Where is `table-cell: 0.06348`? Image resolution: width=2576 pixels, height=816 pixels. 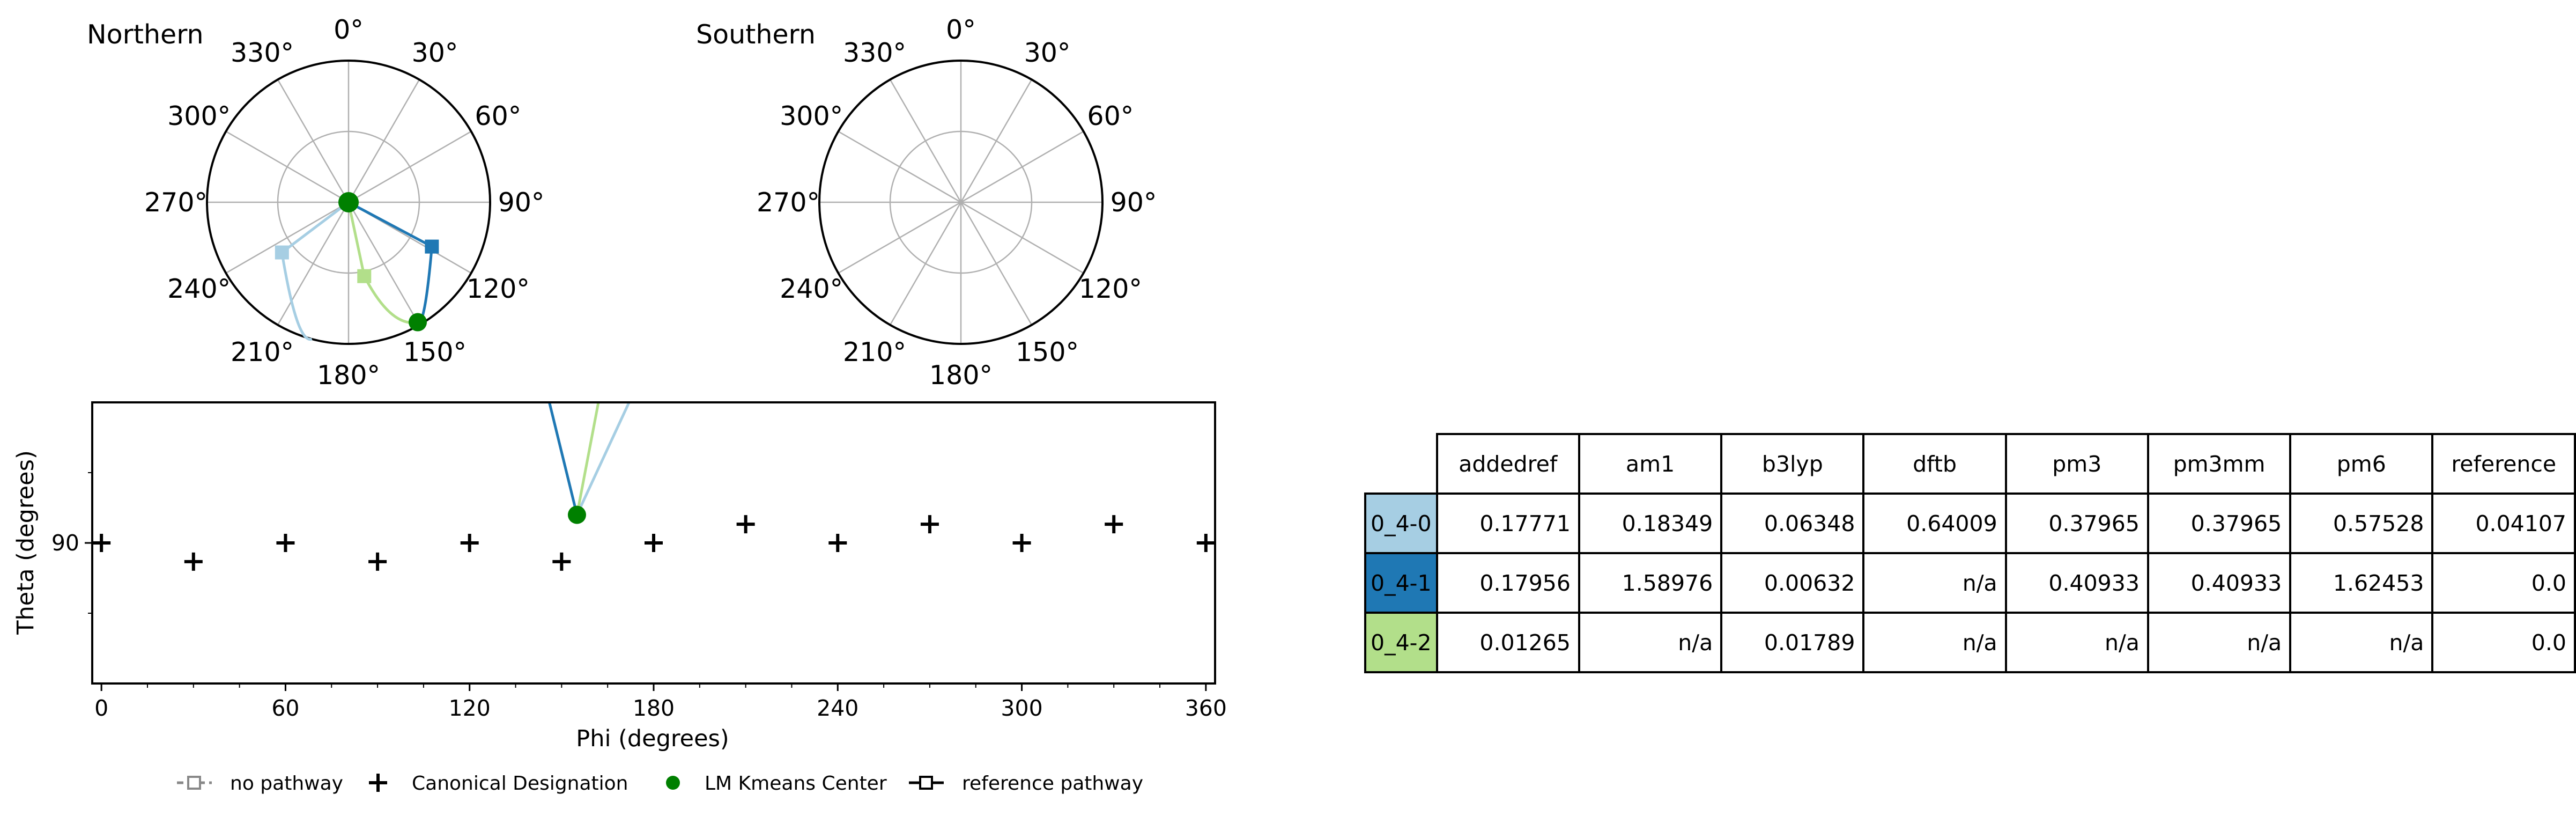
table-cell: 0.06348 is located at coordinates (1792, 523).